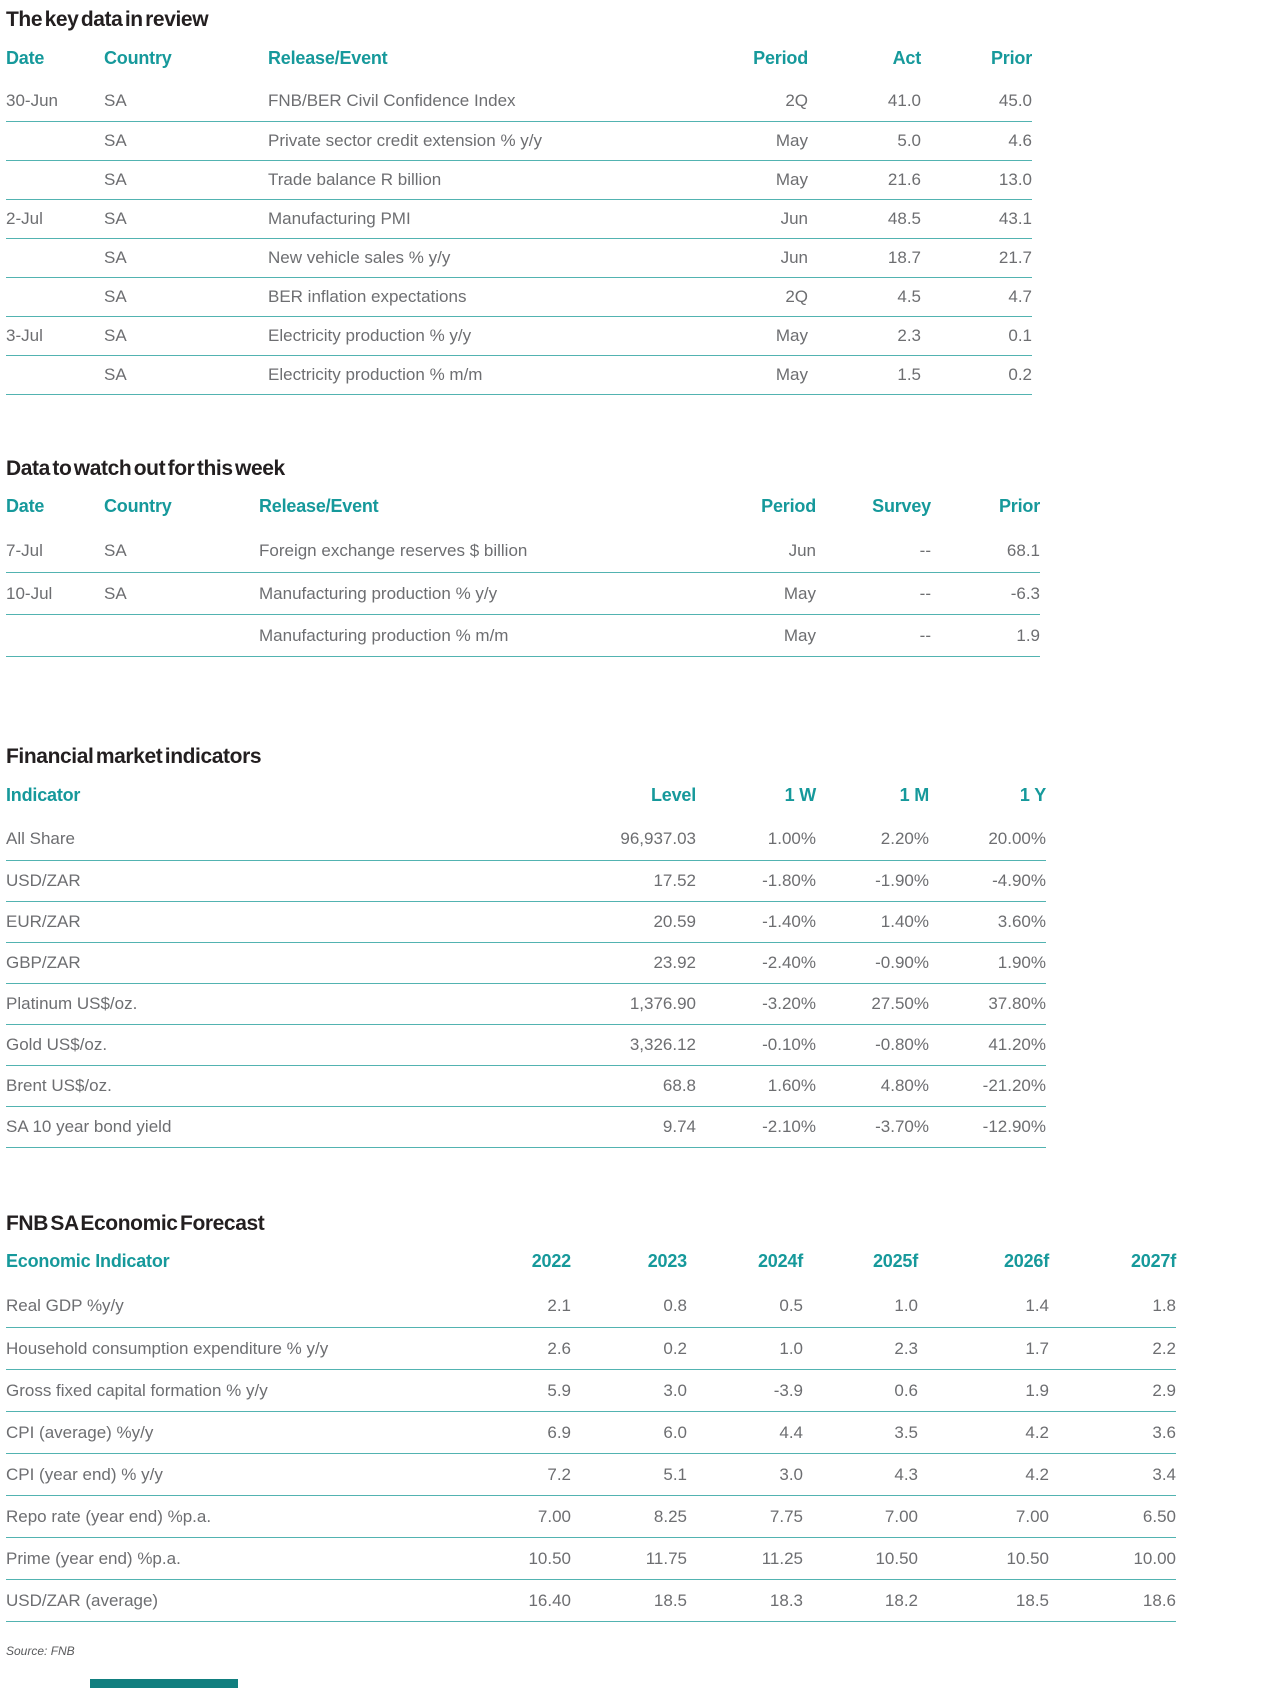 The height and width of the screenshot is (1688, 1280). I want to click on table-cell: Manufacturing production % y/y, so click(430, 593).